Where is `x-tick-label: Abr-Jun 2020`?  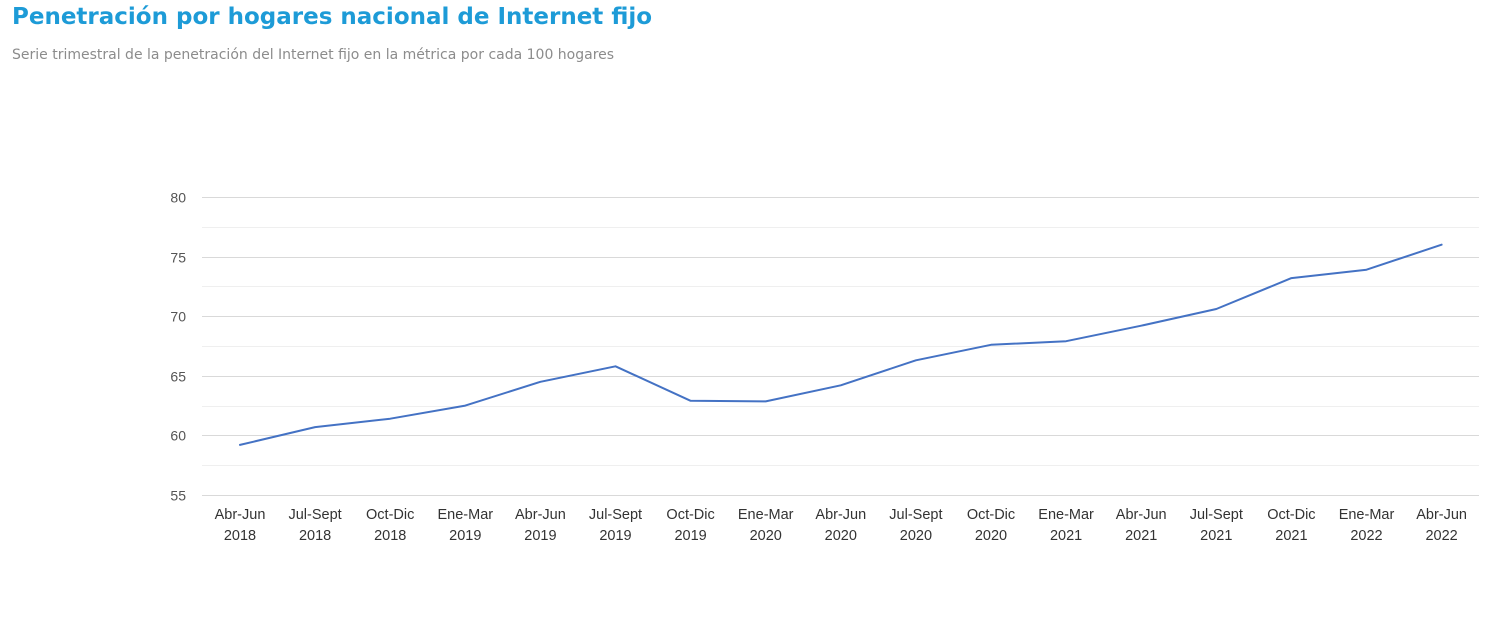
x-tick-label: Abr-Jun 2020 is located at coordinates (840, 525).